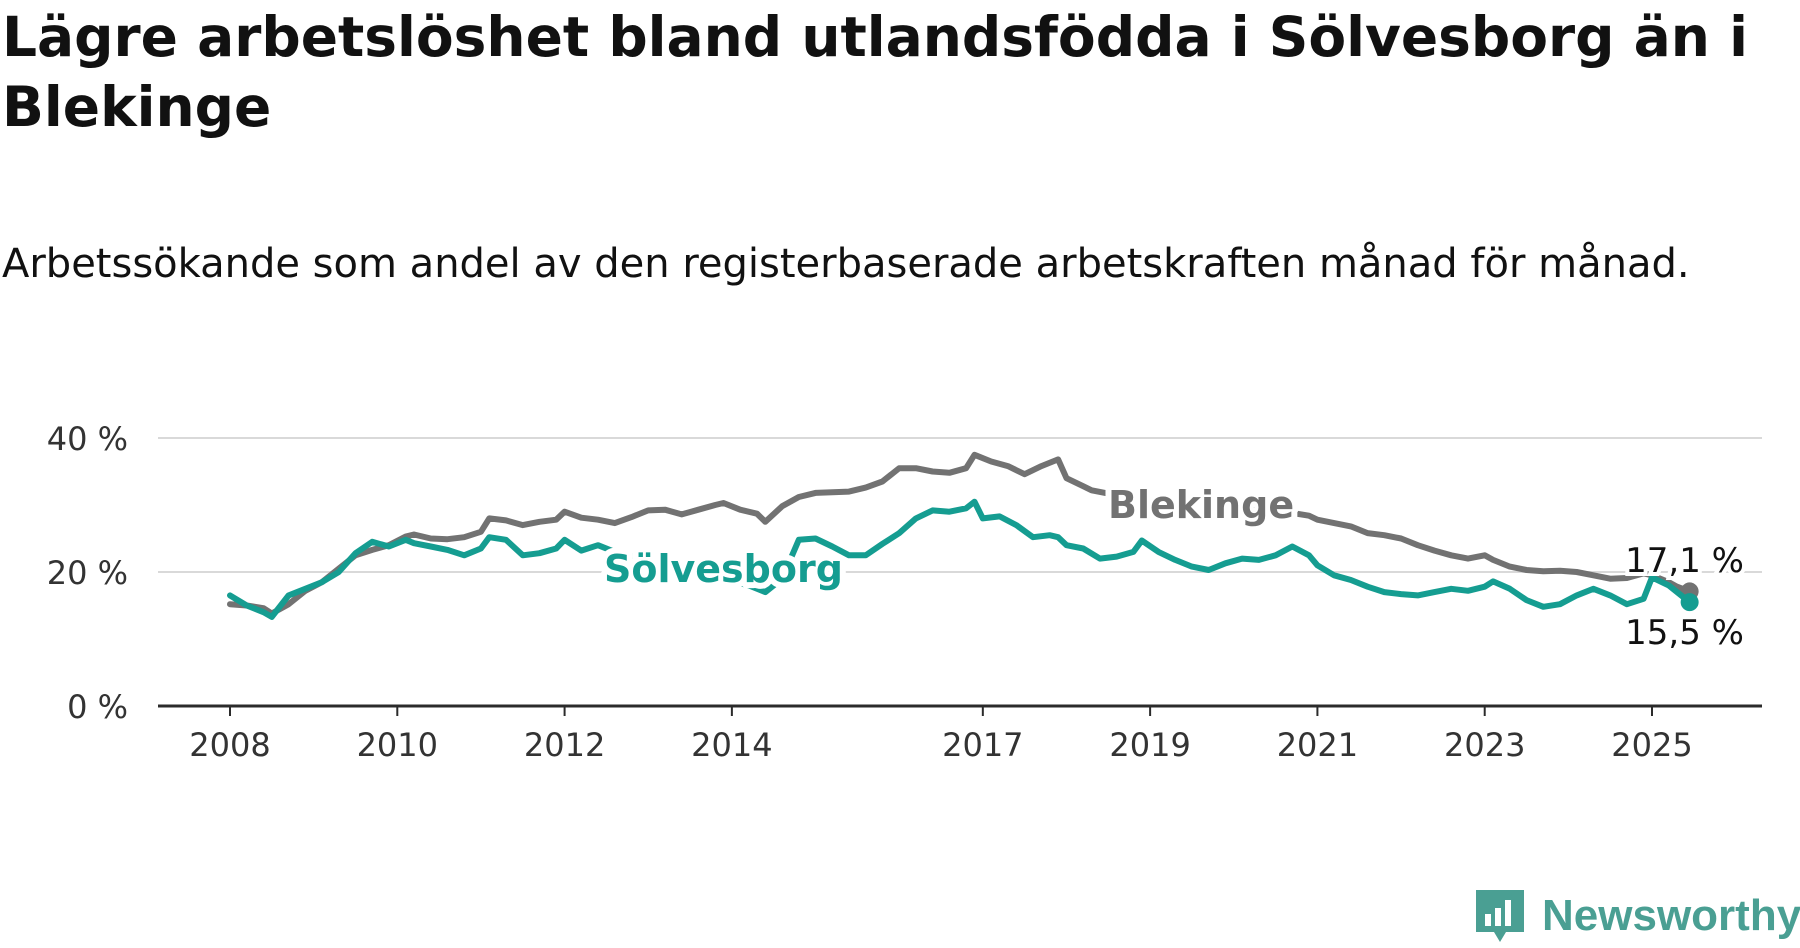 This screenshot has width=1800, height=948. What do you see at coordinates (1484, 745) in the screenshot?
I see `x-tick-label: 2023` at bounding box center [1484, 745].